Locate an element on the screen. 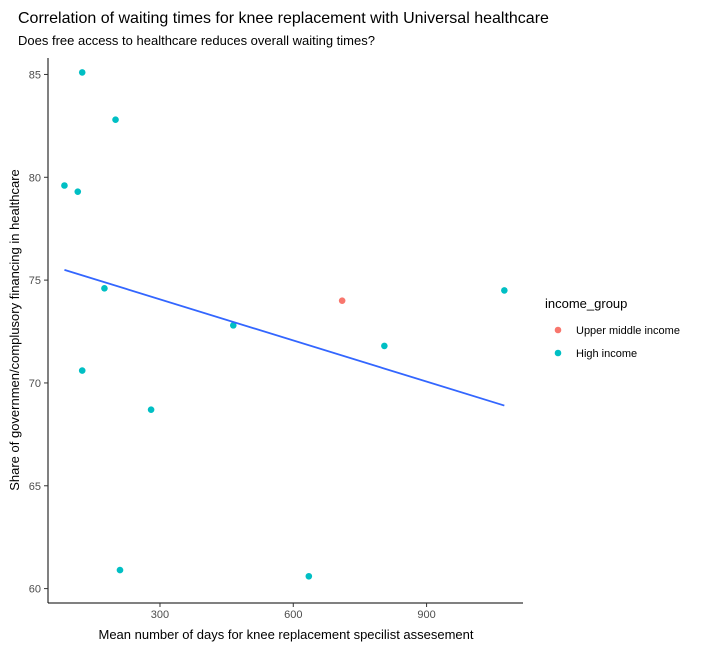 Image resolution: width=703 pixels, height=650 pixels. y-tick-label: 65 is located at coordinates (35, 487).